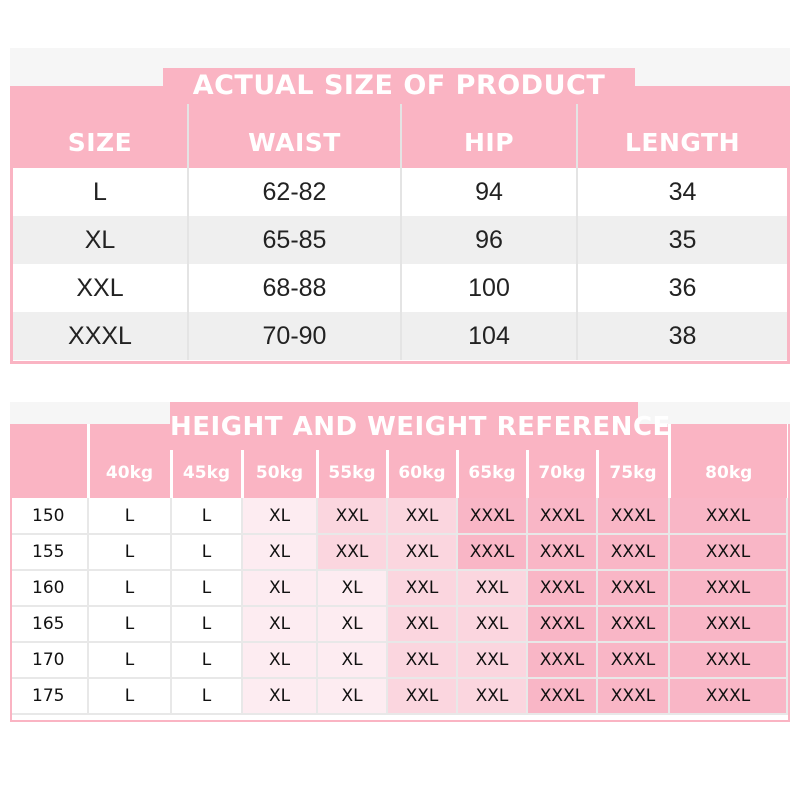 This screenshot has width=800, height=800. I want to click on length-cell: 35, so click(681, 240).